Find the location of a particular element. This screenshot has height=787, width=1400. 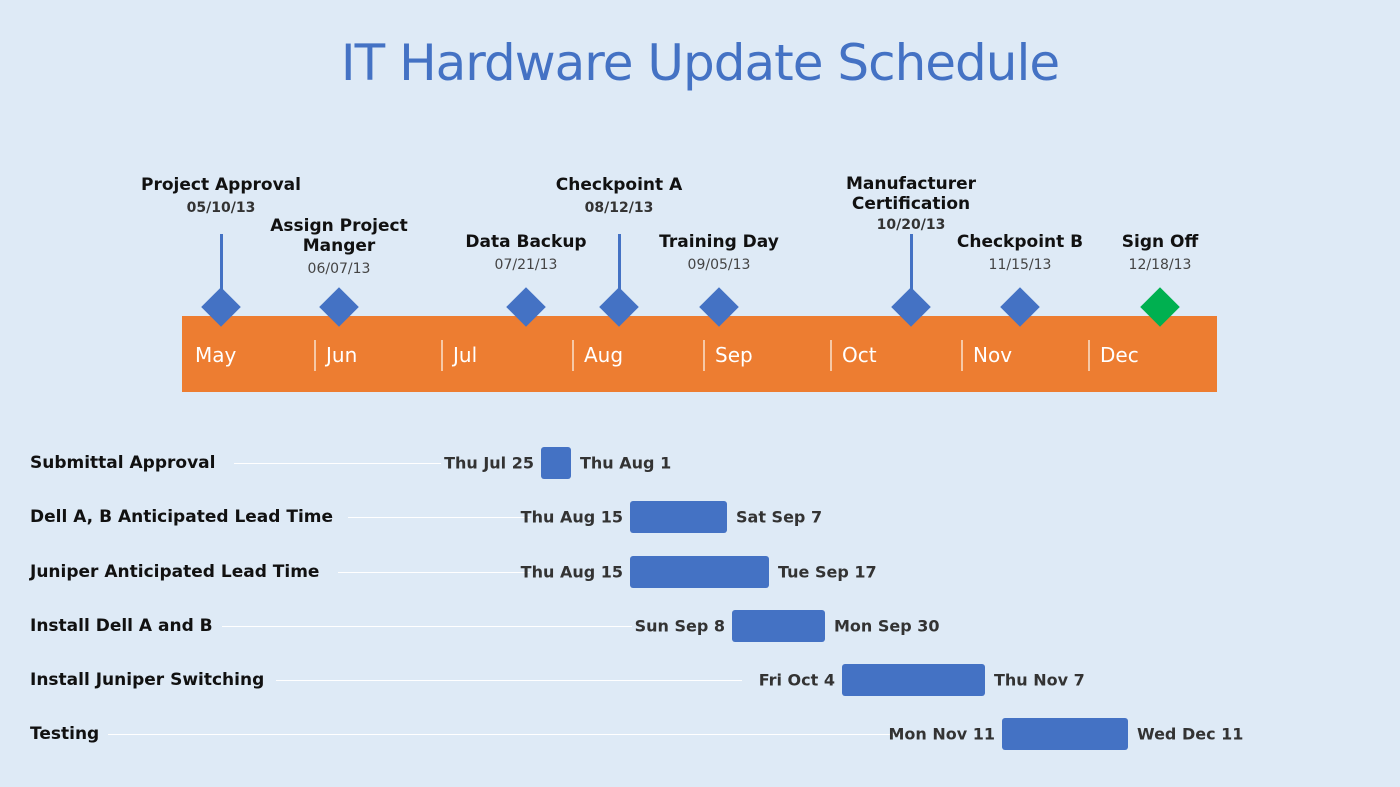

task-end-date: Wed Dec 11 is located at coordinates (1190, 734).